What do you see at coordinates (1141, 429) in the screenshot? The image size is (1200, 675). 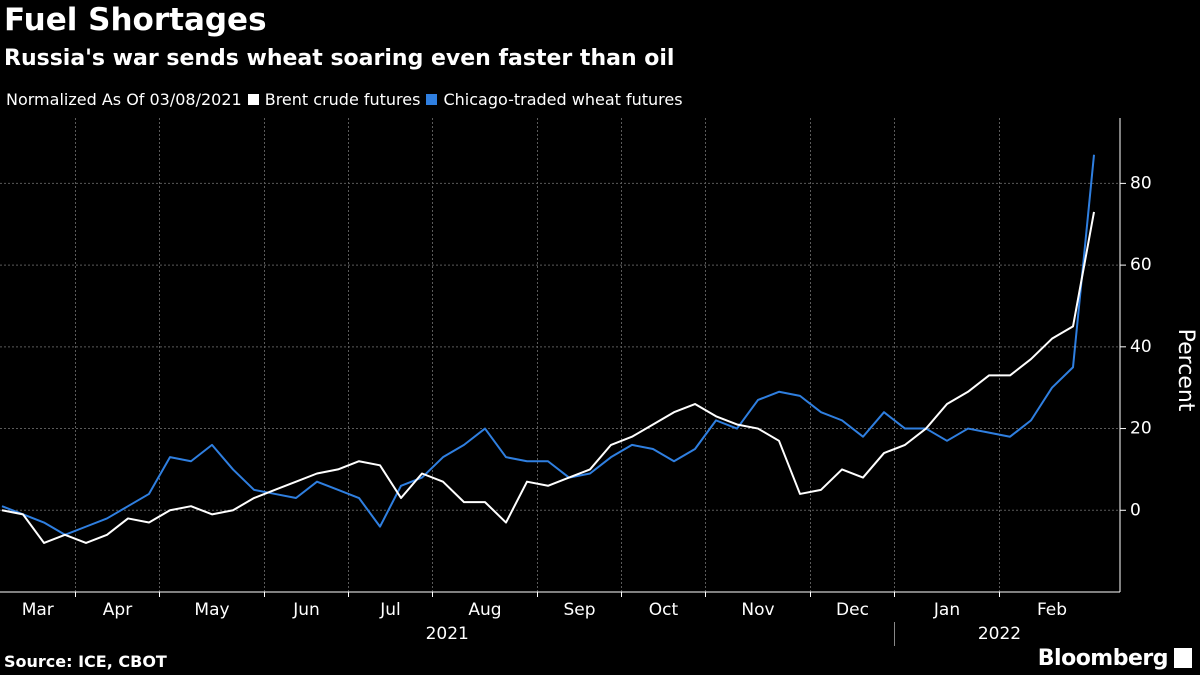 I see `y-tick-label: 20` at bounding box center [1141, 429].